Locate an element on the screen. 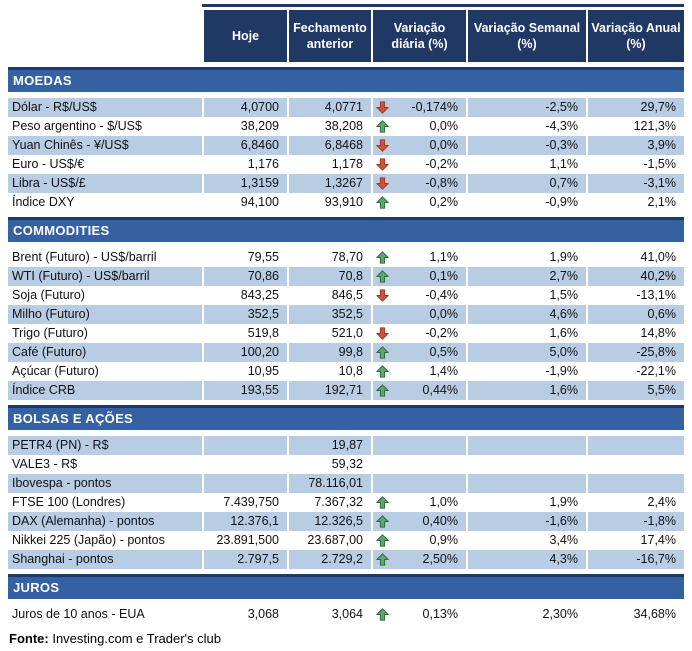 Image resolution: width=692 pixels, height=651 pixels. cell-hoje: 519,8 is located at coordinates (244, 333).